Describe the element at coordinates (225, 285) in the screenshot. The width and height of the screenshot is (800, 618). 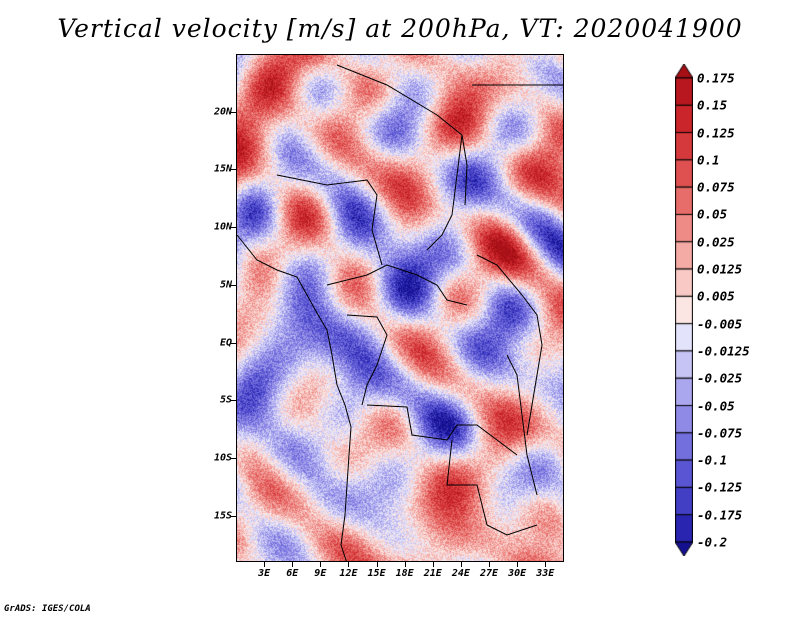
I see `lat-tick-label: 5N` at that location.